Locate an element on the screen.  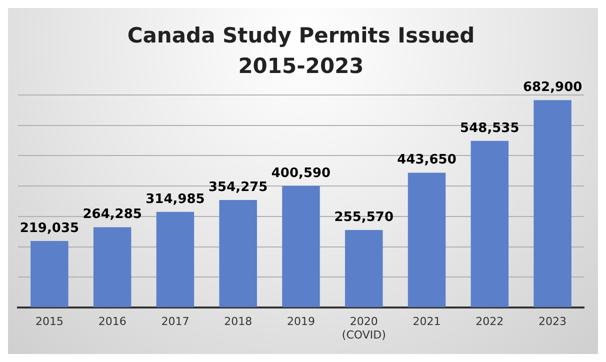
data-label: 400,590 is located at coordinates (301, 173).